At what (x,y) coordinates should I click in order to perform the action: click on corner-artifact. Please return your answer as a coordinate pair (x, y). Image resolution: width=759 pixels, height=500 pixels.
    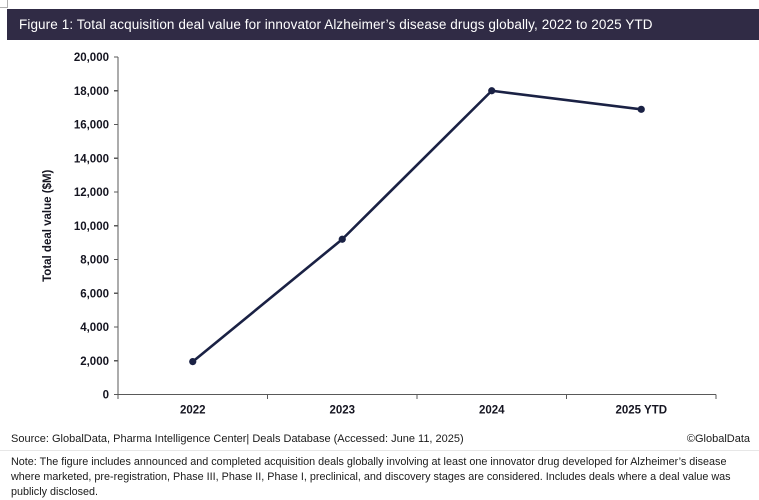
    Looking at the image, I should click on (4, 4).